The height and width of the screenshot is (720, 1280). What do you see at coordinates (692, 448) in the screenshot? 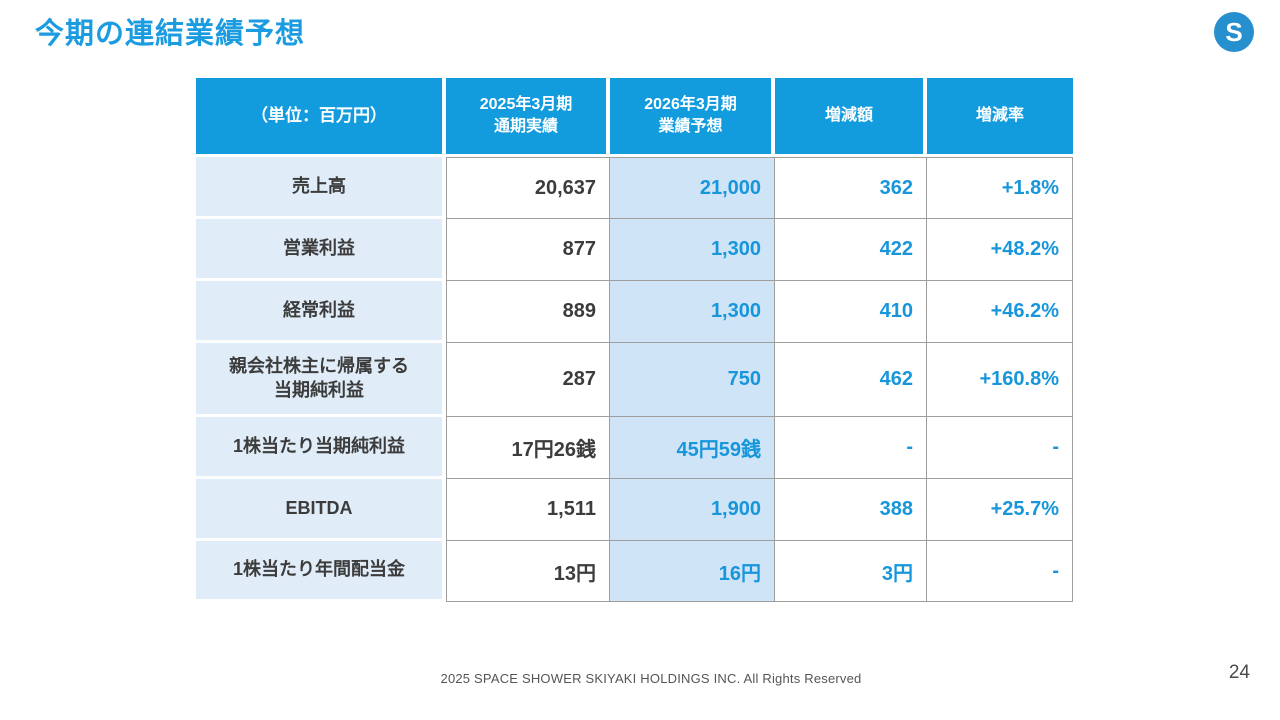
I see `cell-forecast: 45円59銭` at bounding box center [692, 448].